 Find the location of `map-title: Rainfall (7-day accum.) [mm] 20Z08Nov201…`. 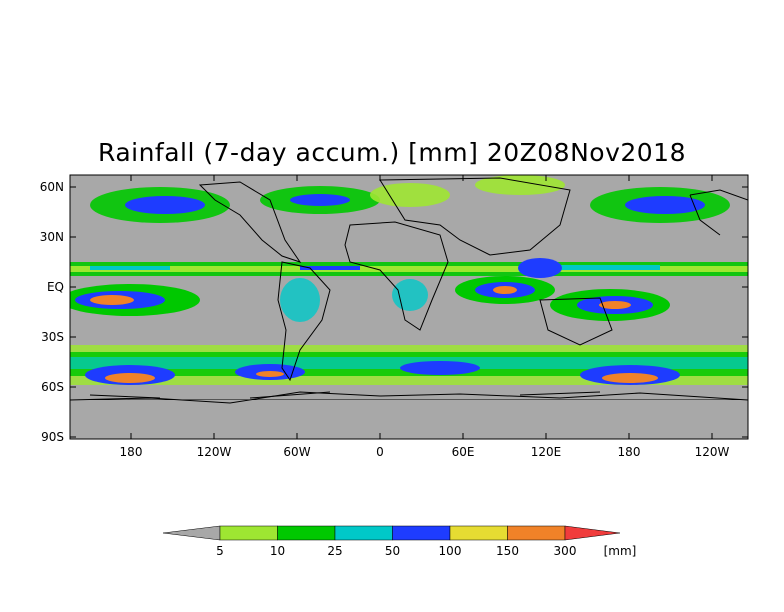

map-title: Rainfall (7-day accum.) [mm] 20Z08Nov201… is located at coordinates (392, 152).